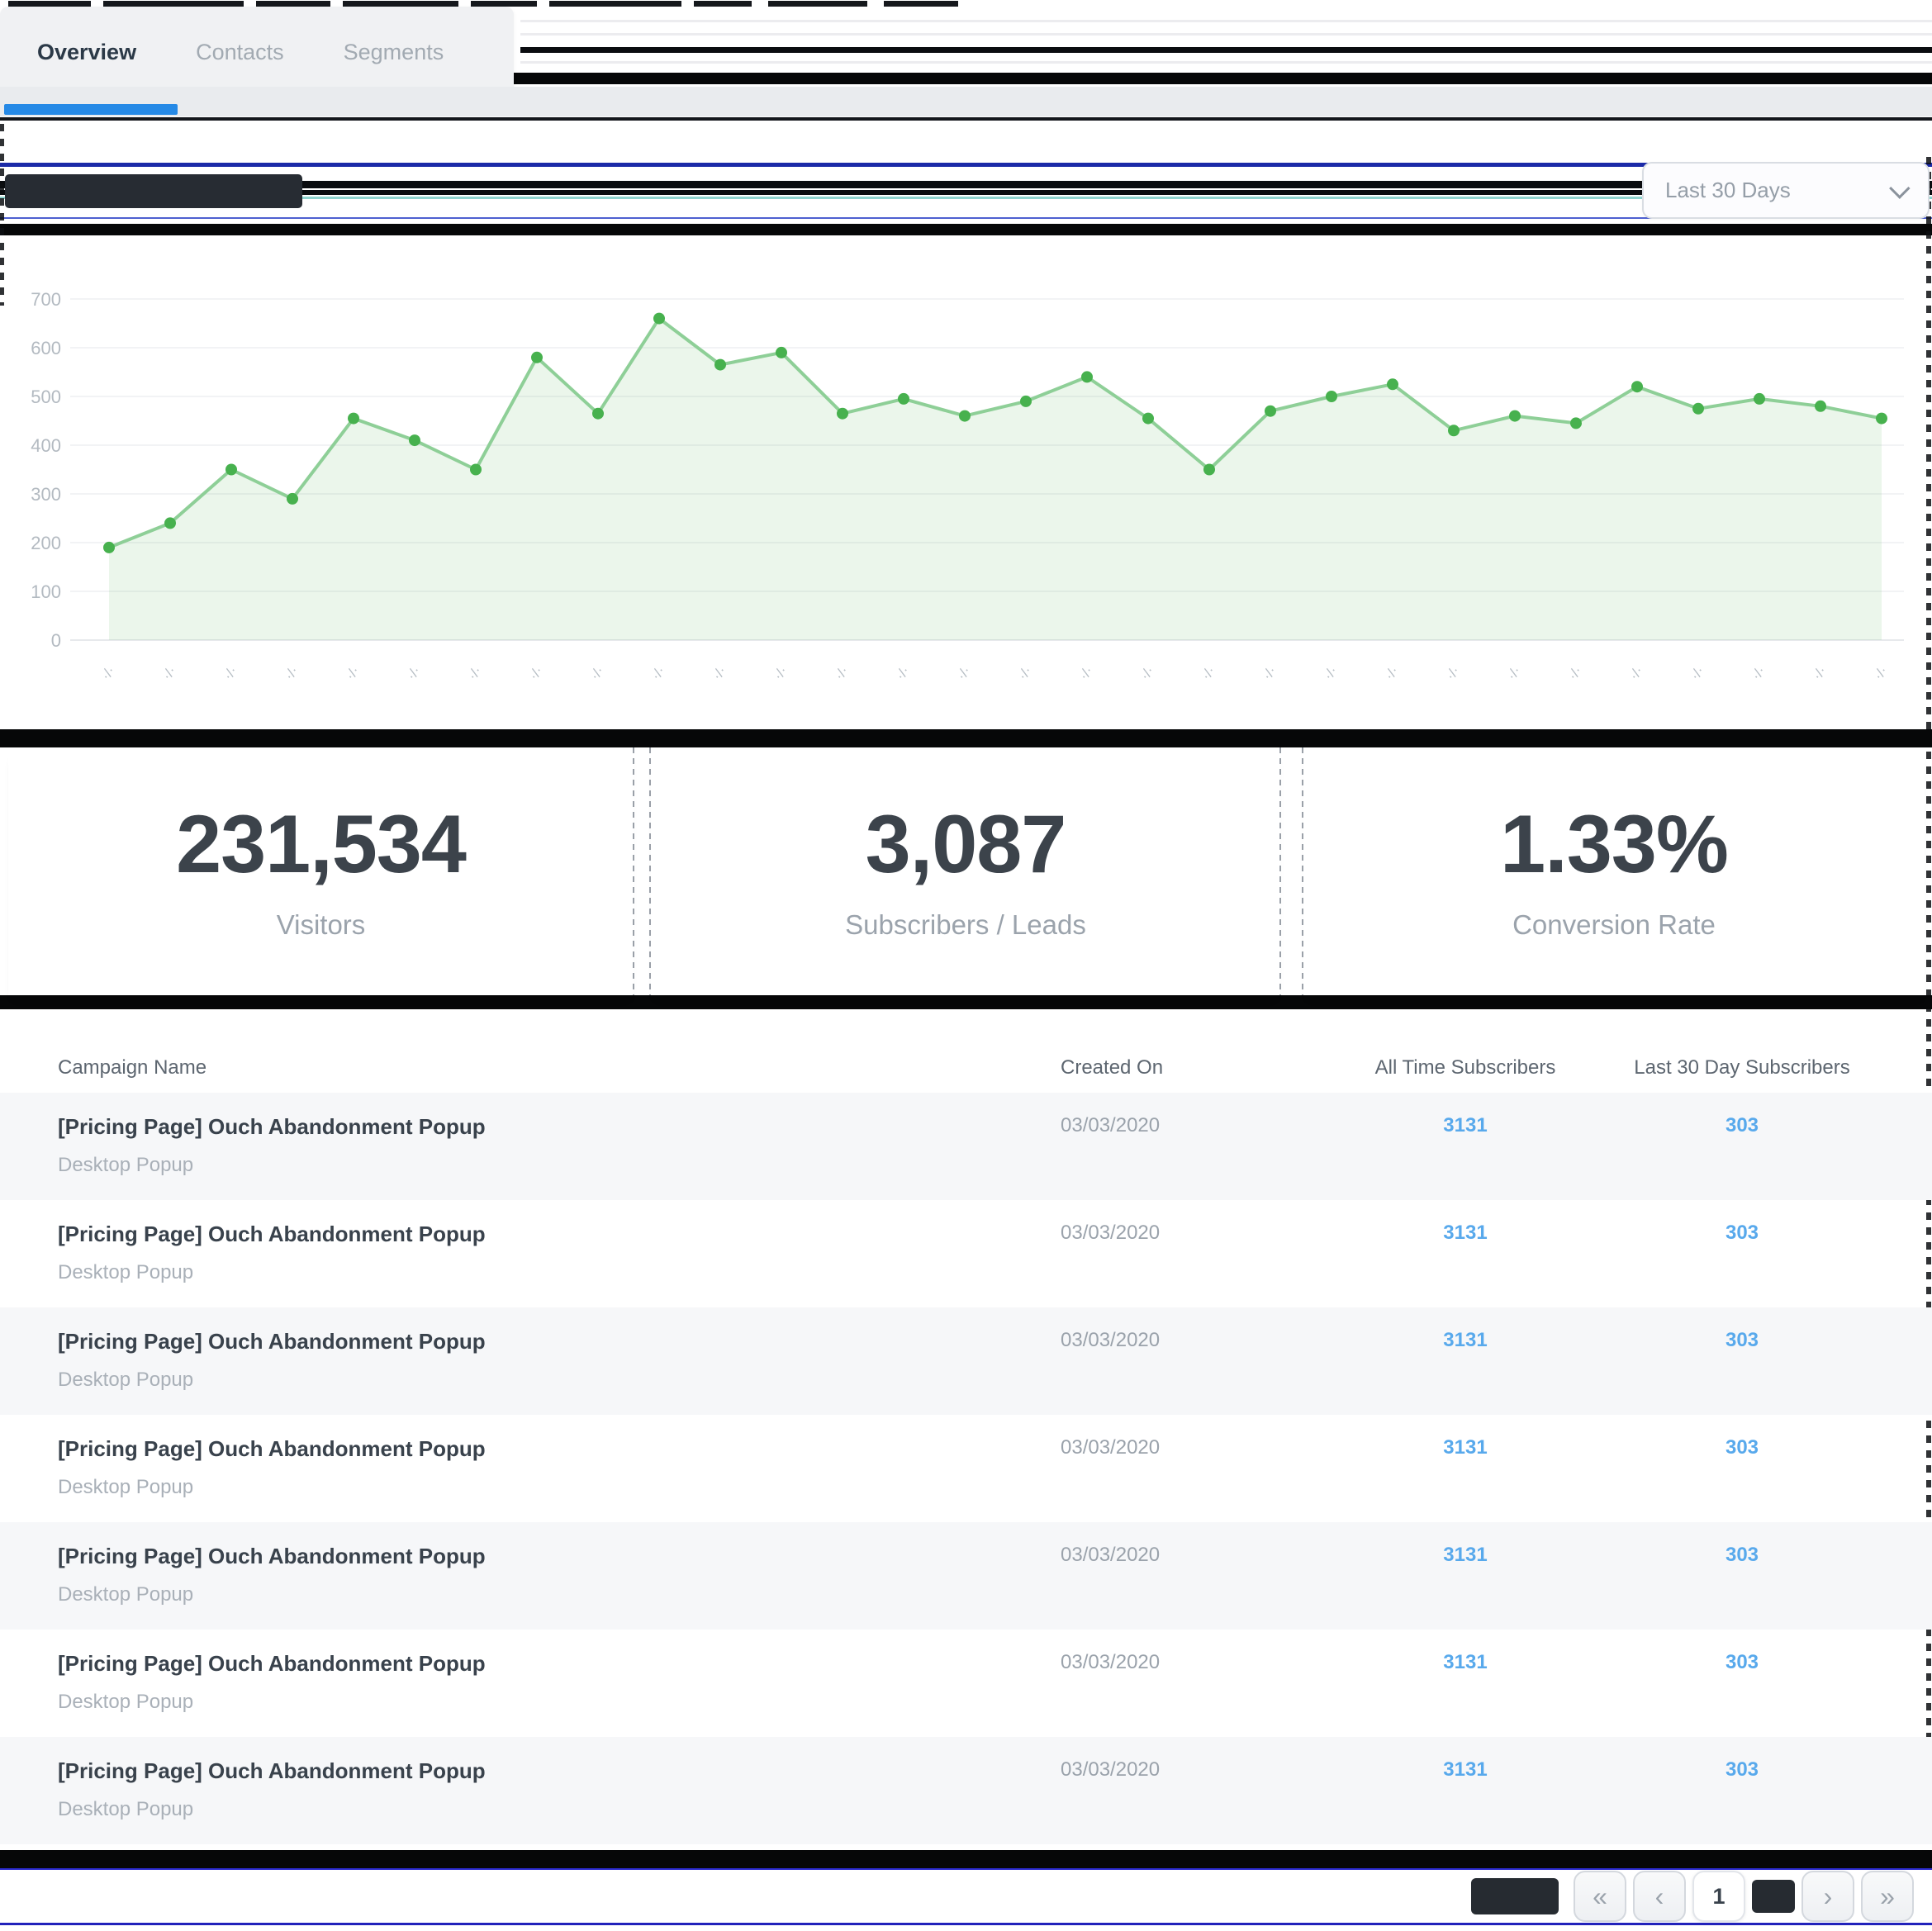  Describe the element at coordinates (966, 165) in the screenshot. I see `navy-line` at that location.